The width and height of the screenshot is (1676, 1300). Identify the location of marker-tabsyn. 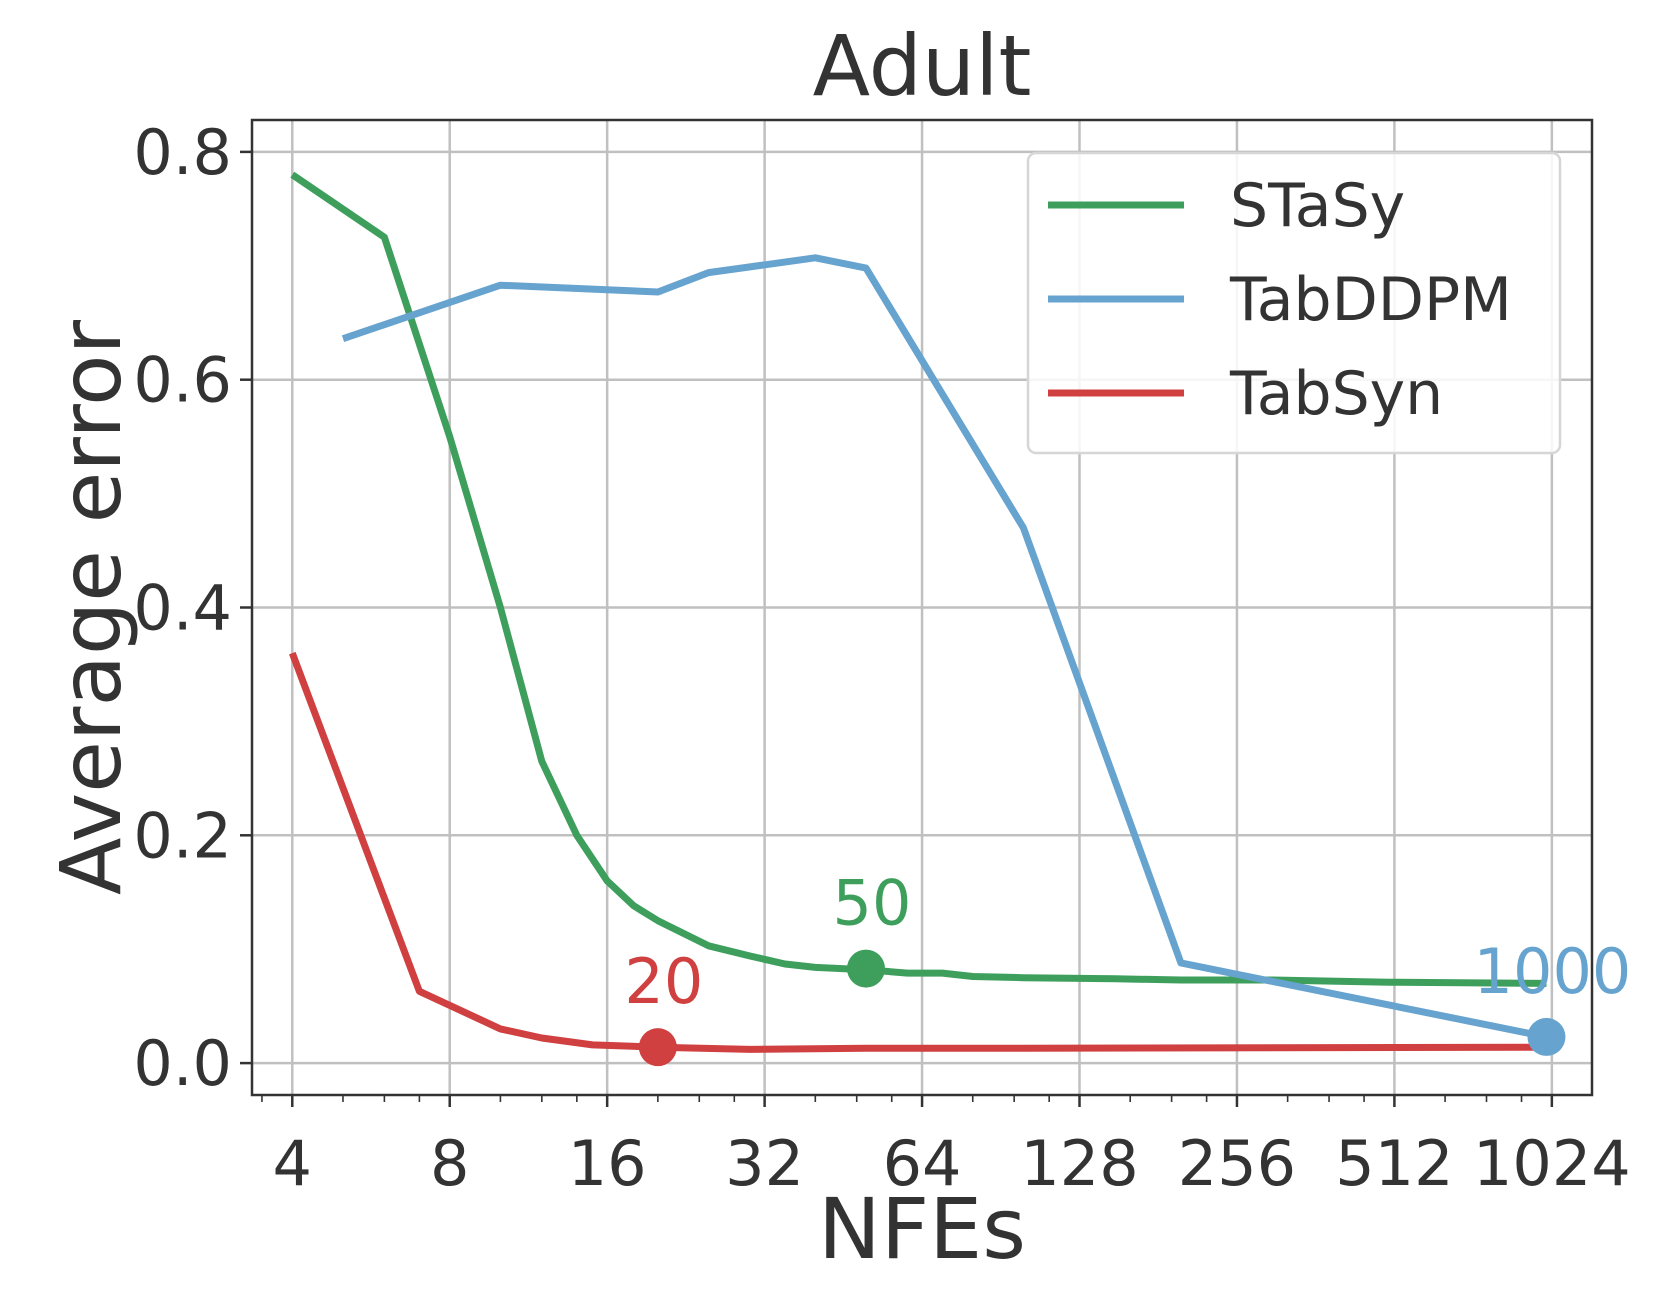
(657, 1047).